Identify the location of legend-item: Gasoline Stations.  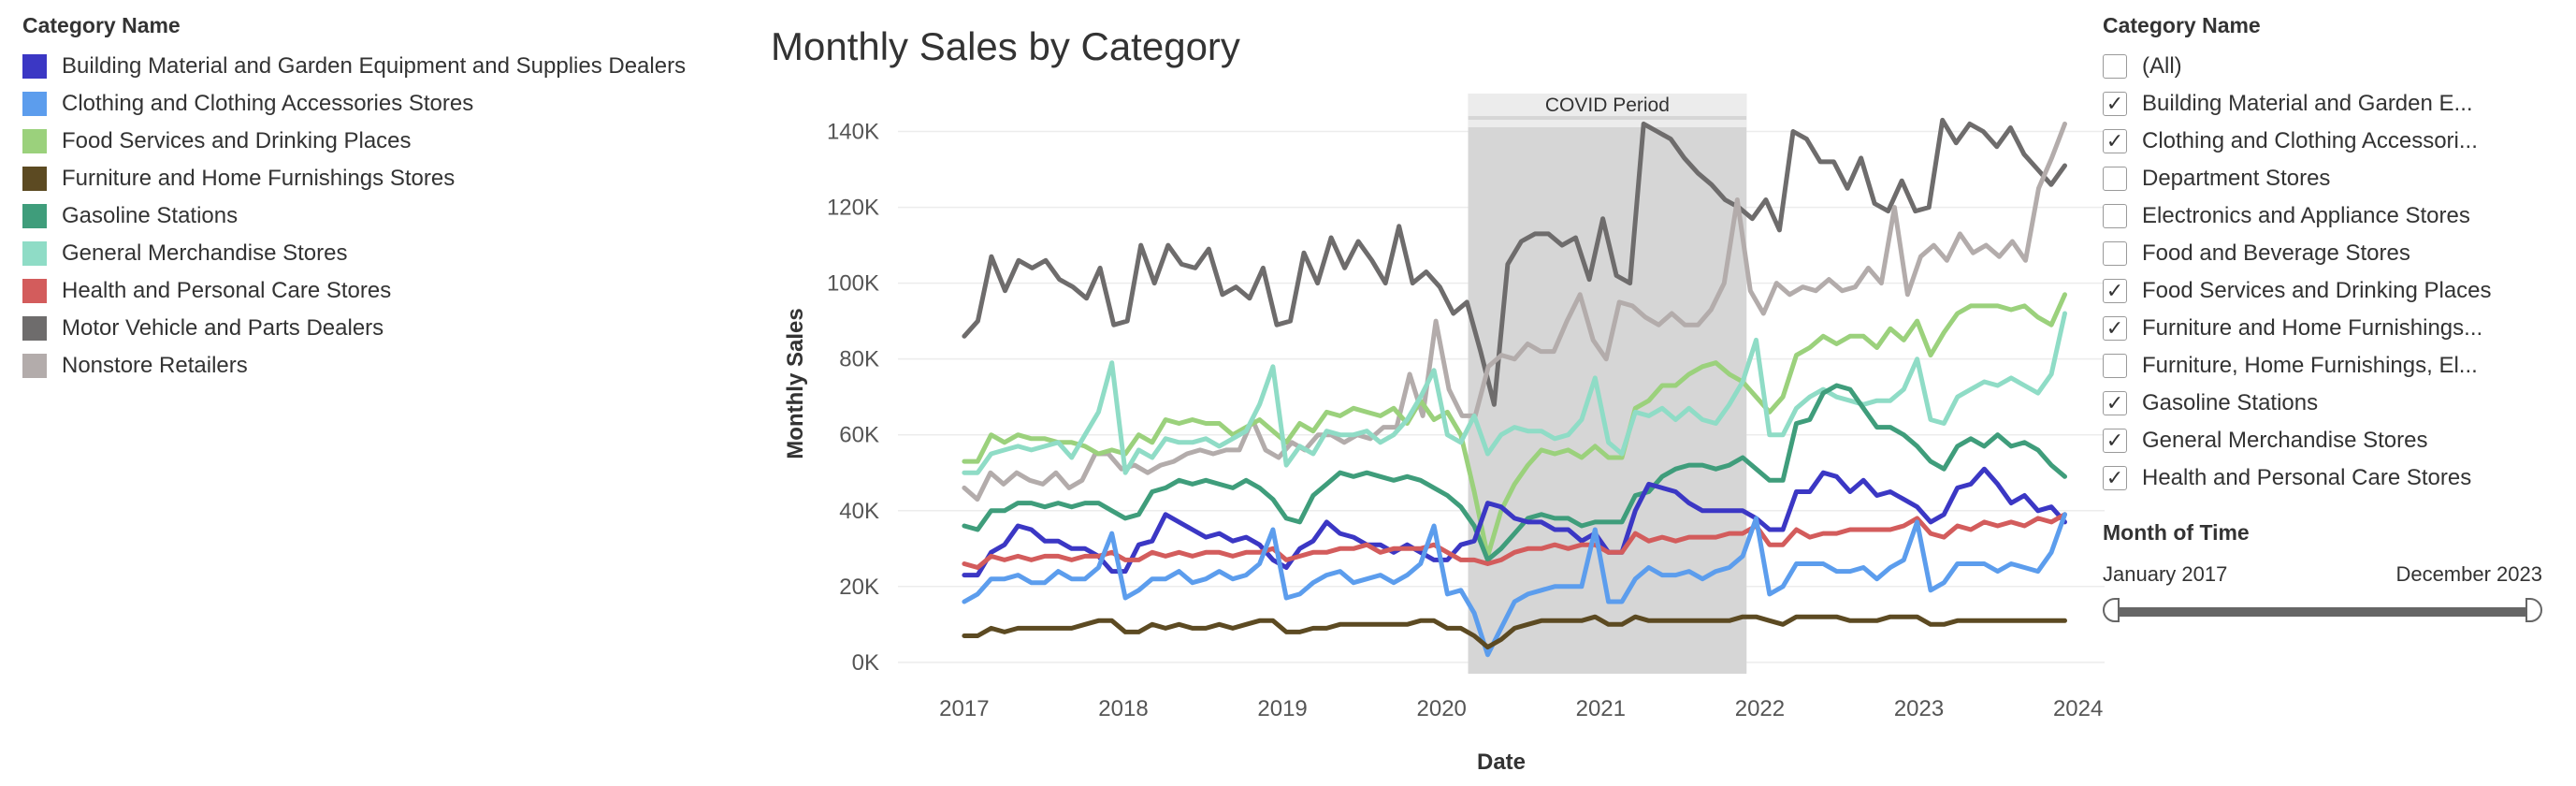
(387, 216).